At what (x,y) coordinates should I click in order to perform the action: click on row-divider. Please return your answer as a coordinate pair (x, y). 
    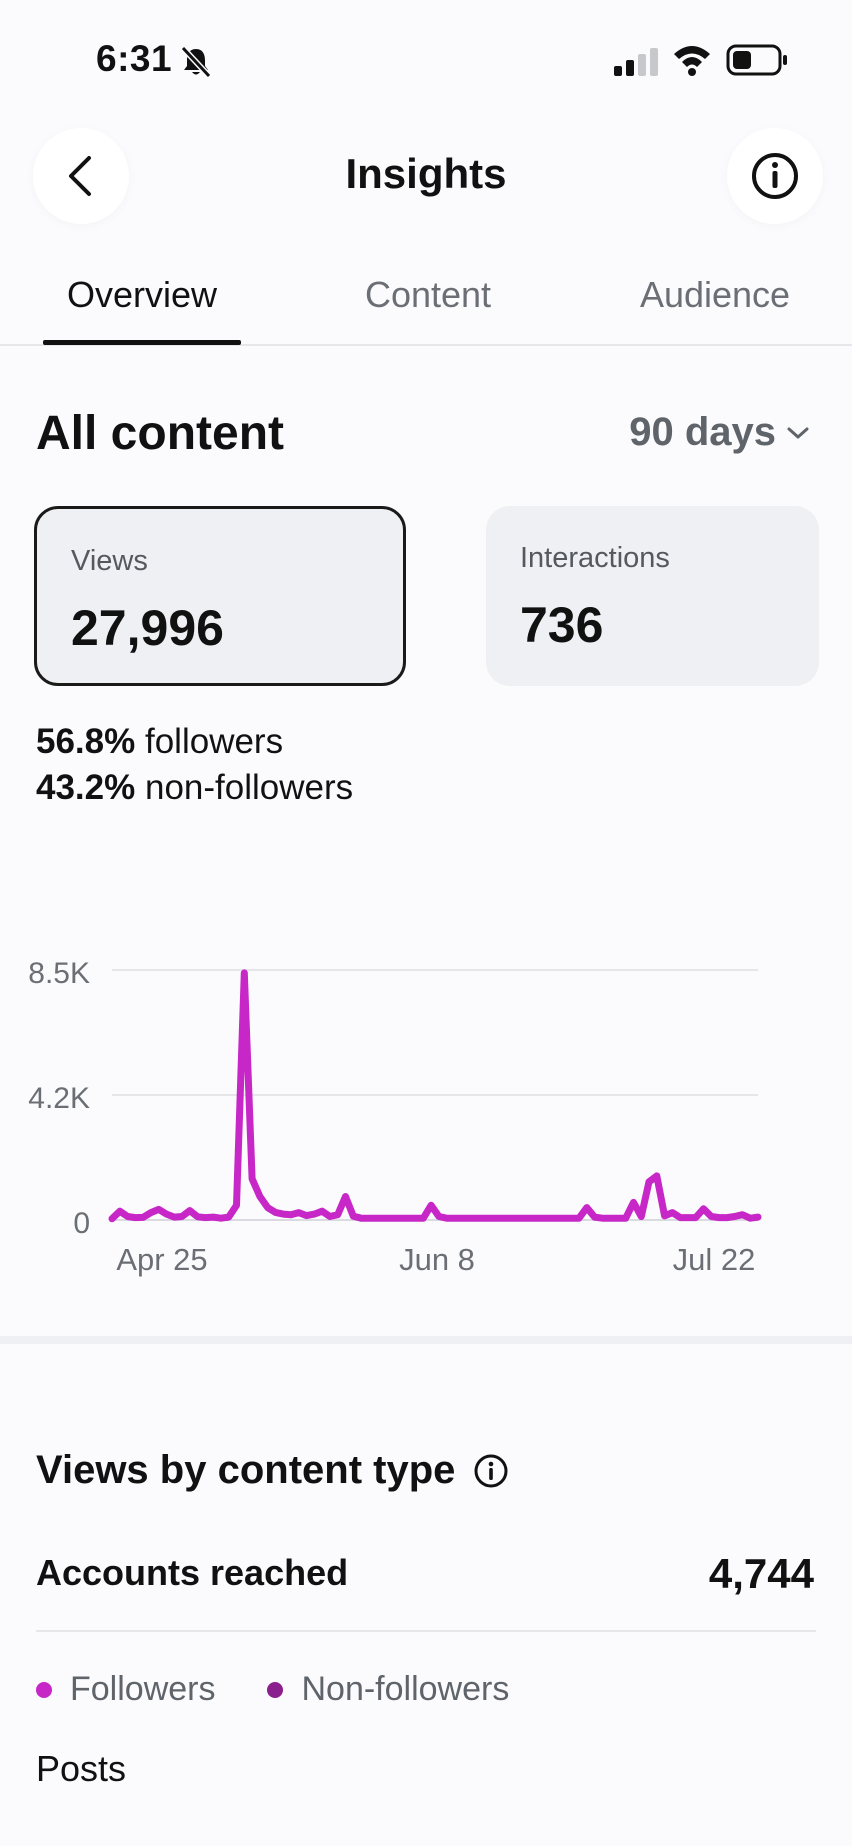
    Looking at the image, I should click on (426, 1631).